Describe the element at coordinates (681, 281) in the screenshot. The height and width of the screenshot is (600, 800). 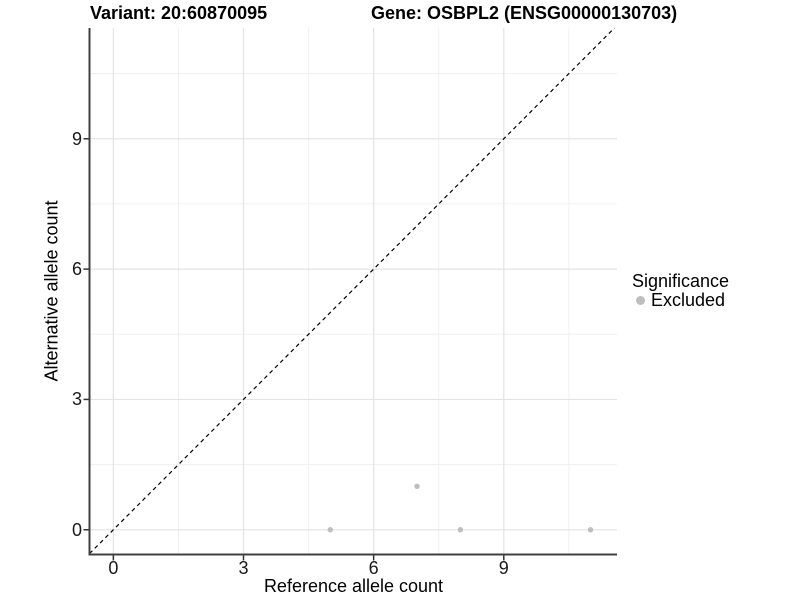
I see `legend-title: Significance` at that location.